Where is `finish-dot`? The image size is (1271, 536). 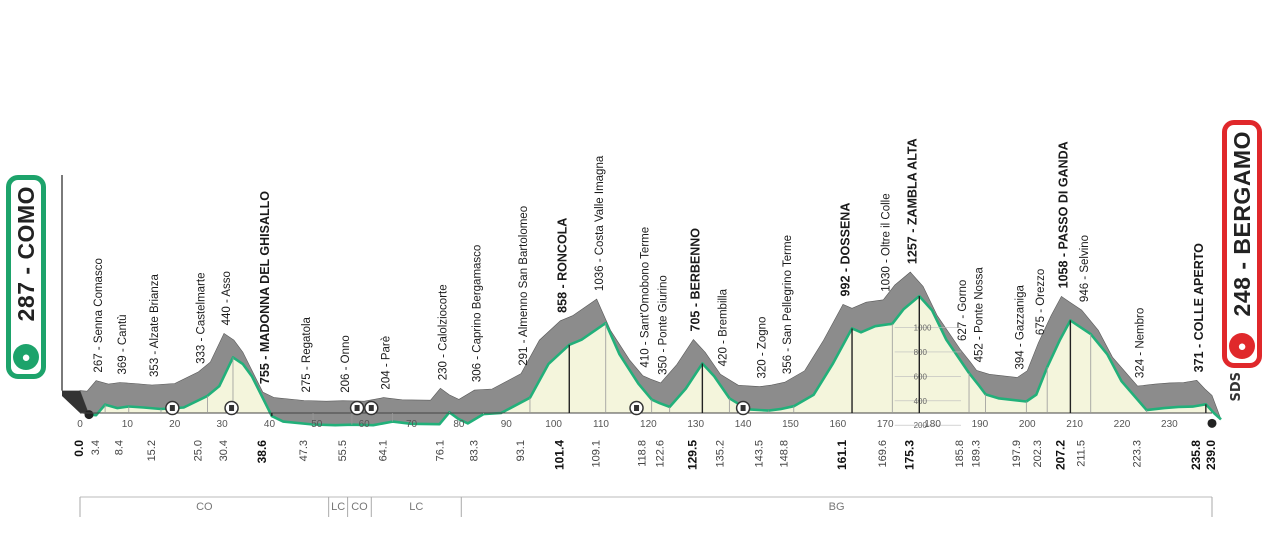
finish-dot is located at coordinates (1212, 423).